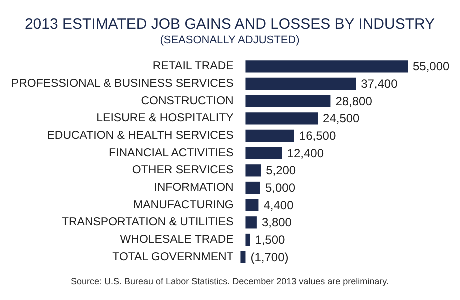 Image resolution: width=460 pixels, height=300 pixels. I want to click on chart-title: 2013 ESTIMATED JOB GAINS AND LOSSES BY INDUSTRY, so click(230, 24).